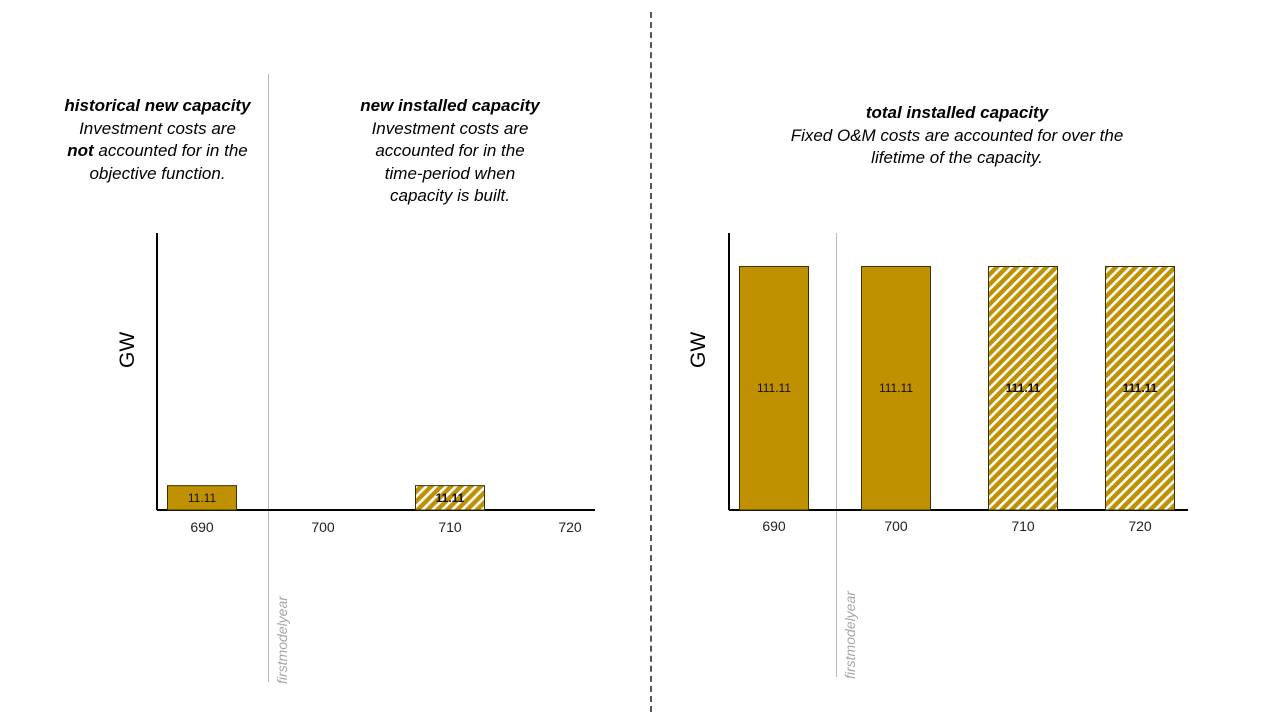 This screenshot has width=1280, height=720. I want to click on data-label-right-710: 111.11, so click(1023, 388).